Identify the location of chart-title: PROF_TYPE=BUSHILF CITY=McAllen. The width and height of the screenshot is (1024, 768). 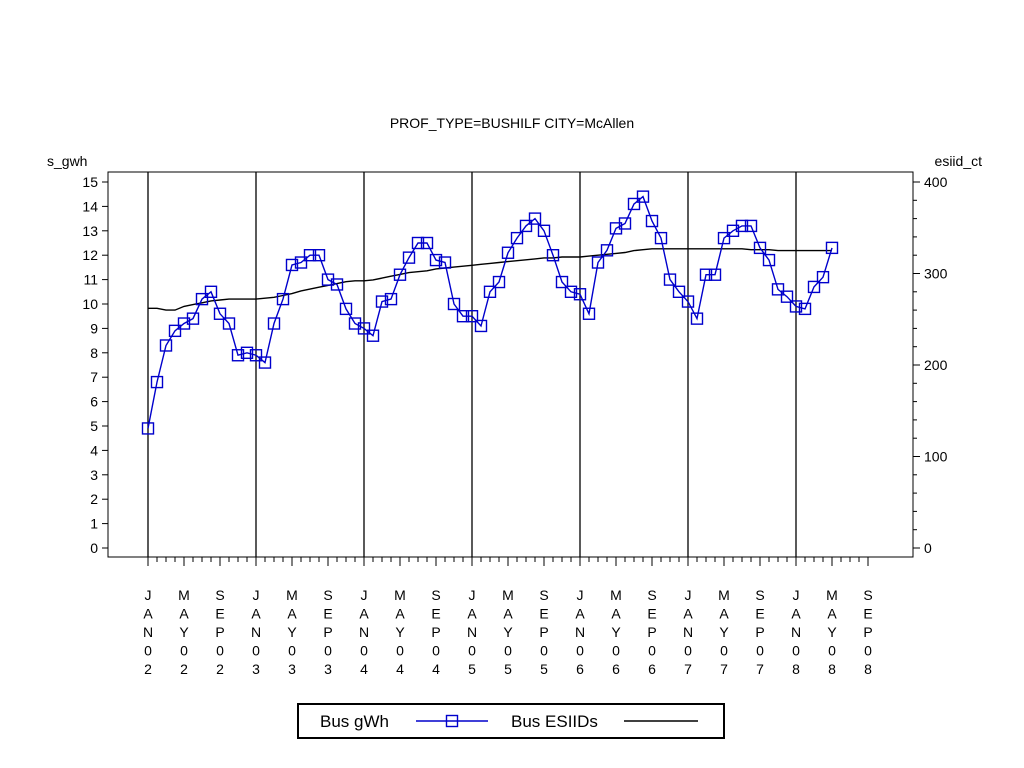
(512, 123).